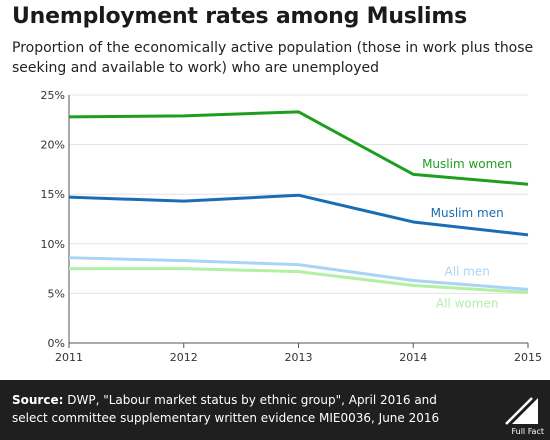  I want to click on series-label: All men, so click(466, 272).